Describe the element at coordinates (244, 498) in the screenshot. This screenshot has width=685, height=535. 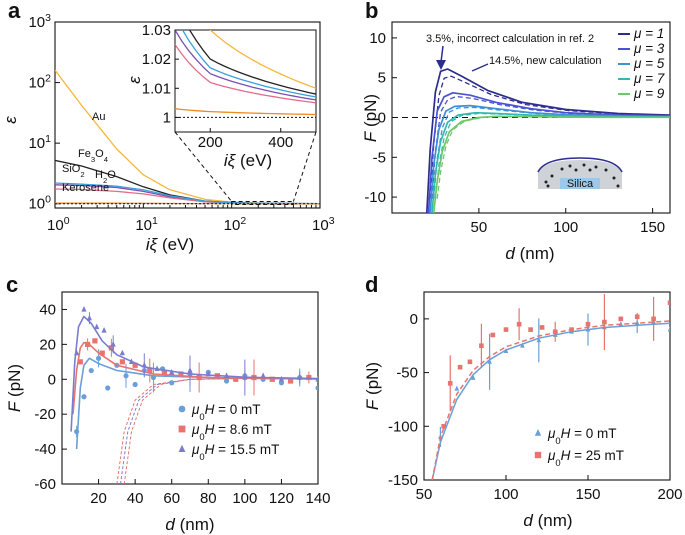
I see `panel-c-xtick-label: 100` at that location.